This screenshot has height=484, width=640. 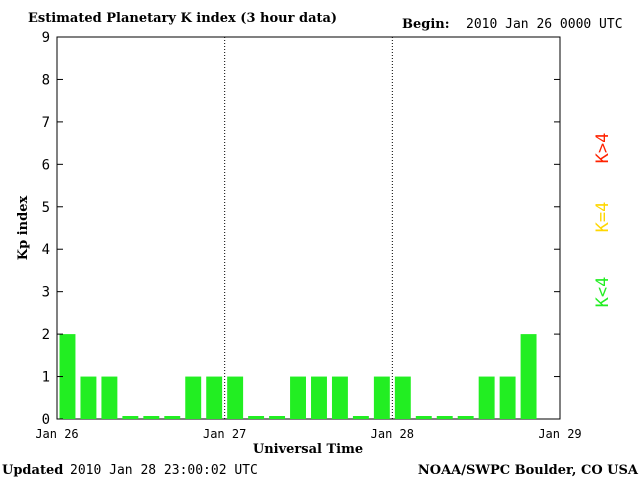 What do you see at coordinates (56, 434) in the screenshot?
I see `x-tick-label: Jan 26` at bounding box center [56, 434].